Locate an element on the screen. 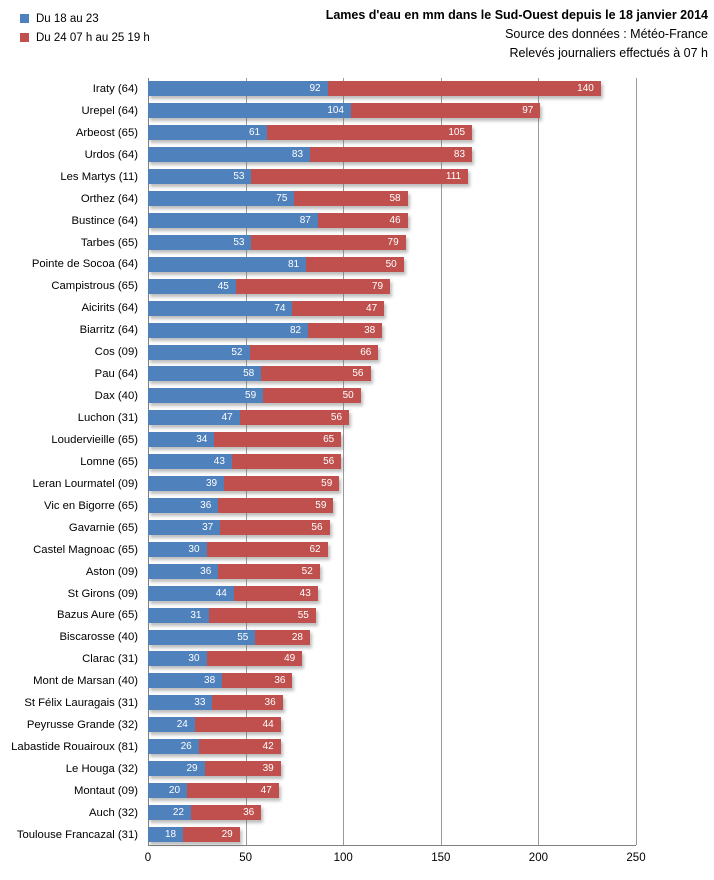  value-label: 61 is located at coordinates (254, 133).